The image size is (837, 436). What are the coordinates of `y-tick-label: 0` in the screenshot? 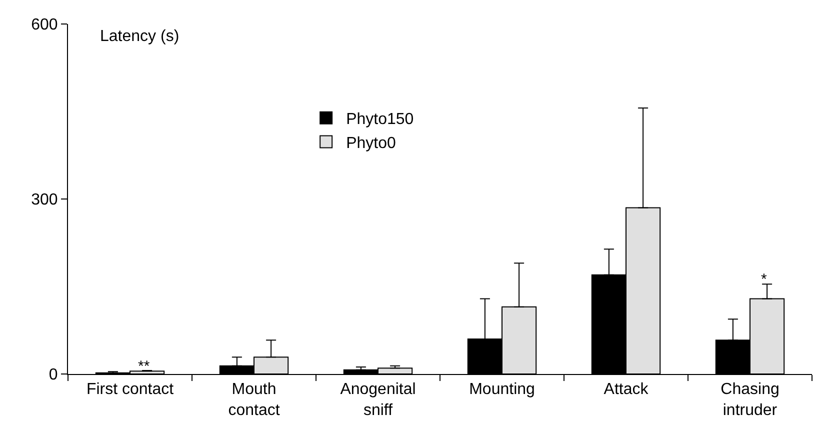 It's located at (53, 375).